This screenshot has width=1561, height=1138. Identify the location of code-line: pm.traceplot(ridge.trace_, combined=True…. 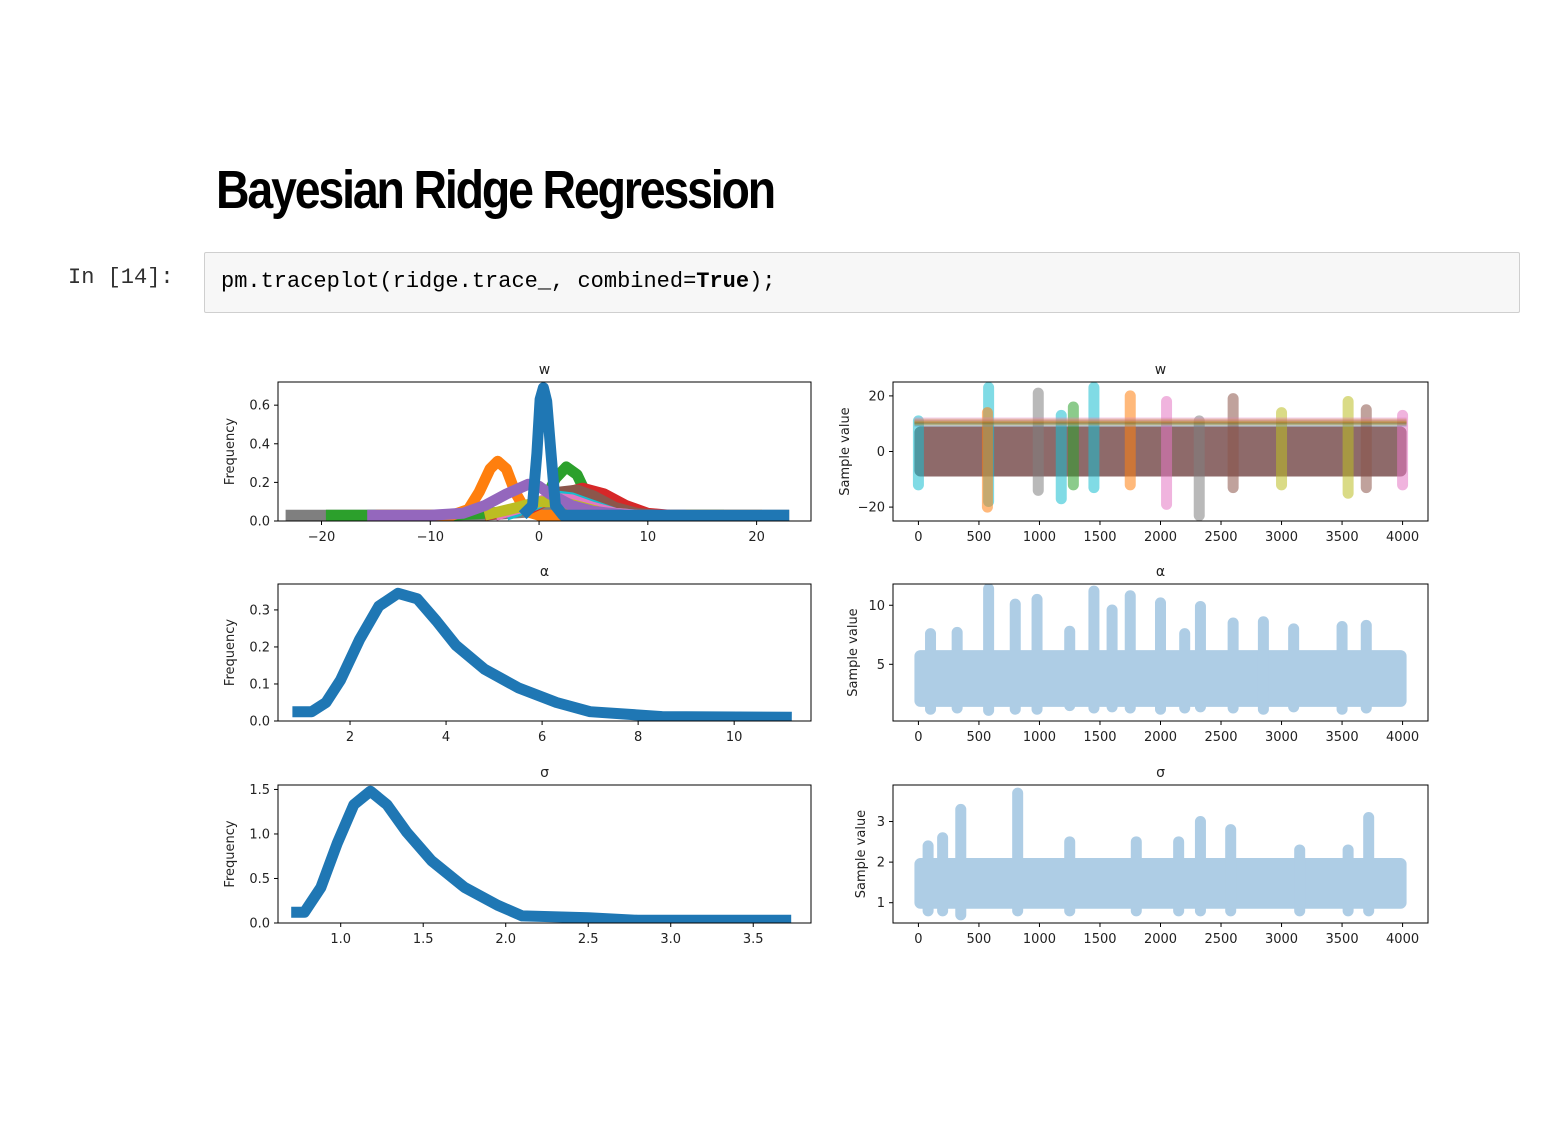
(498, 281).